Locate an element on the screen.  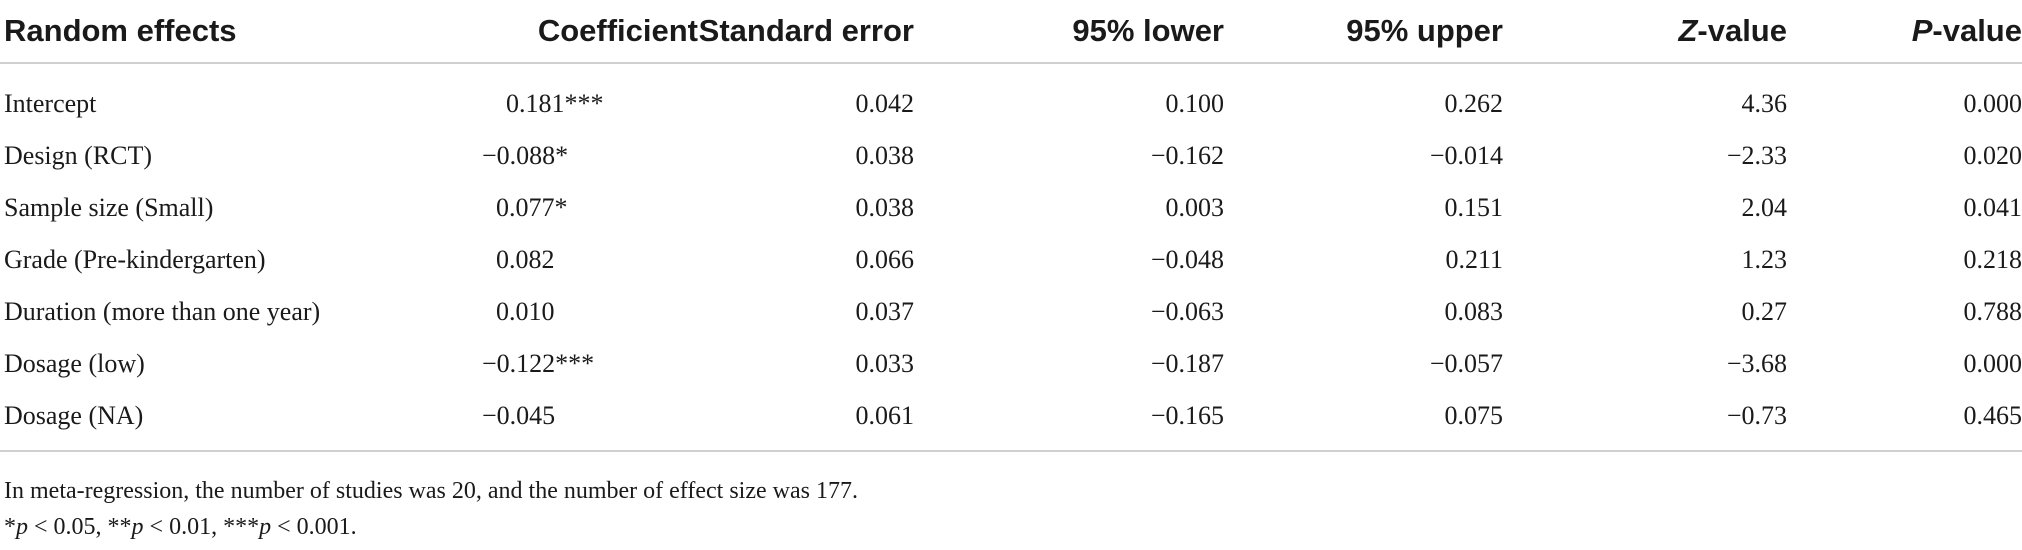
sig-text-3: < 0.001. is located at coordinates (314, 527).